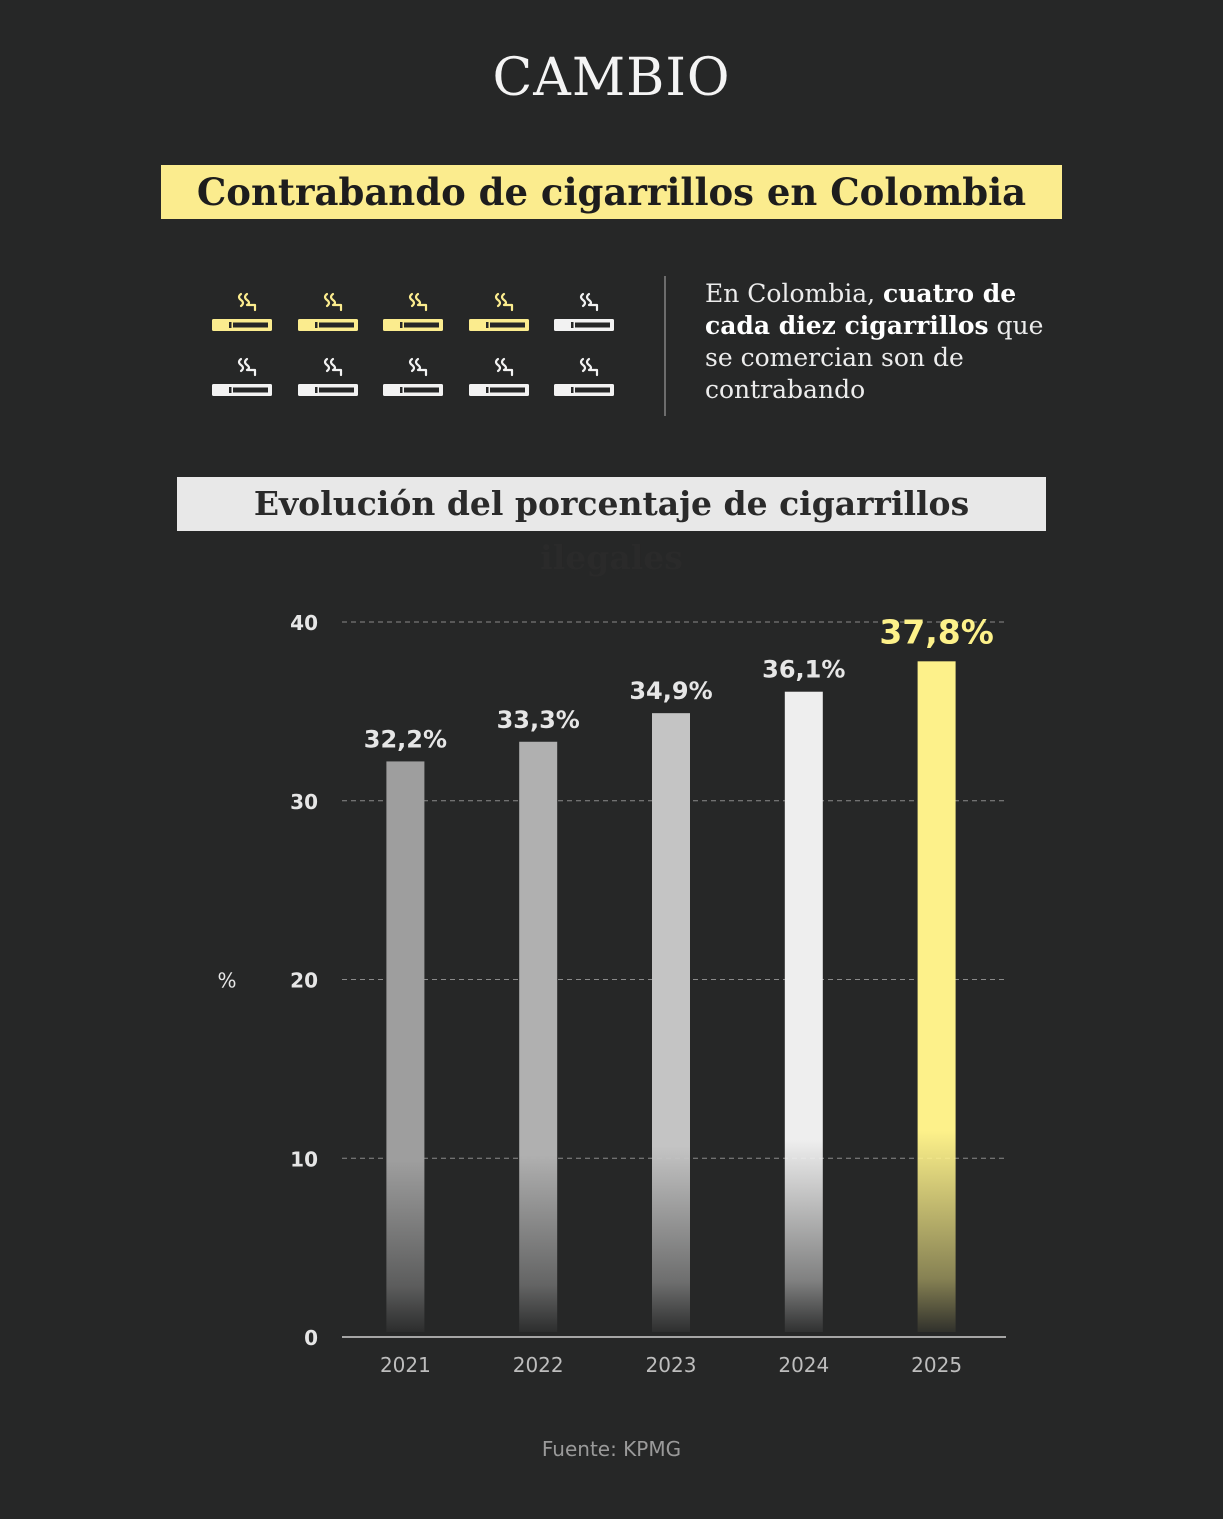  Describe the element at coordinates (405, 1365) in the screenshot. I see `x-tick-label: 2021` at that location.